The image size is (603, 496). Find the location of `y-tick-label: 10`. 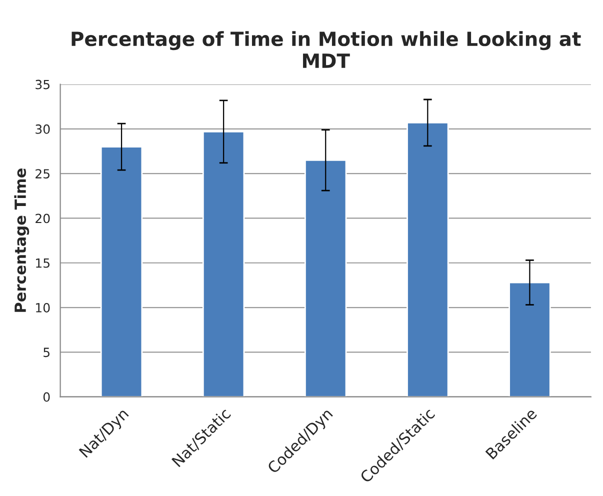

y-tick-label: 10 is located at coordinates (43, 307).